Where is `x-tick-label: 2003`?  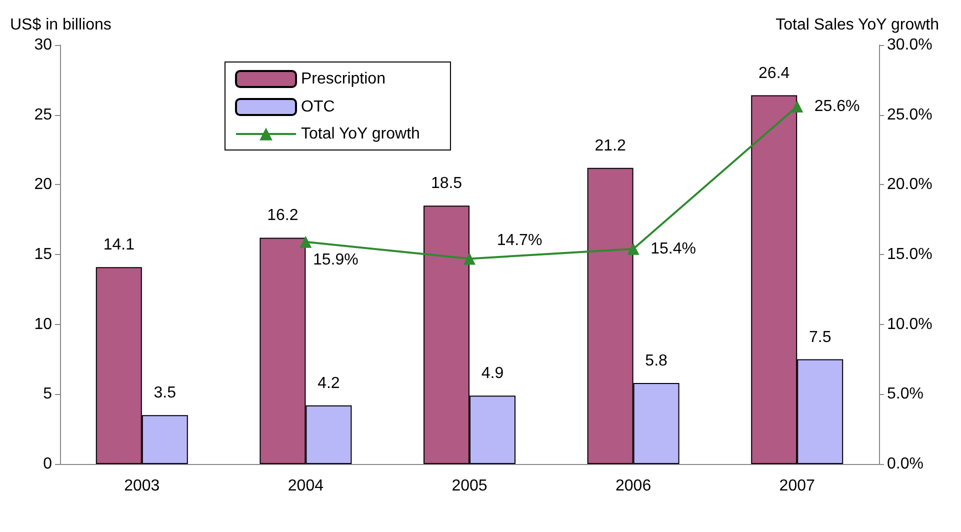
x-tick-label: 2003 is located at coordinates (142, 486).